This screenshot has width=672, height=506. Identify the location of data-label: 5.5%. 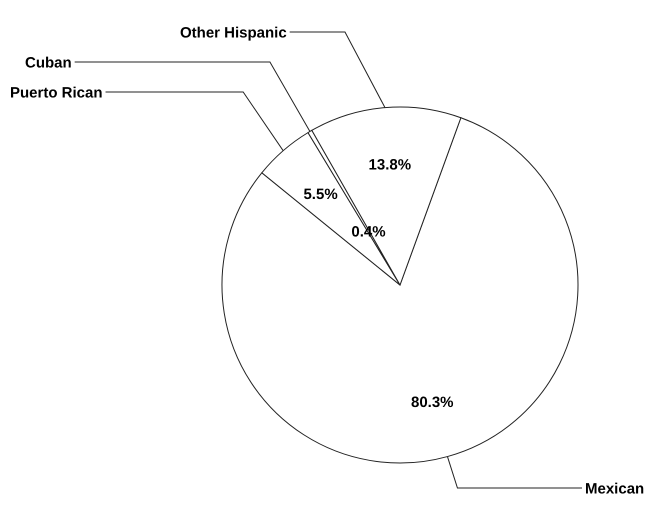
(320, 194).